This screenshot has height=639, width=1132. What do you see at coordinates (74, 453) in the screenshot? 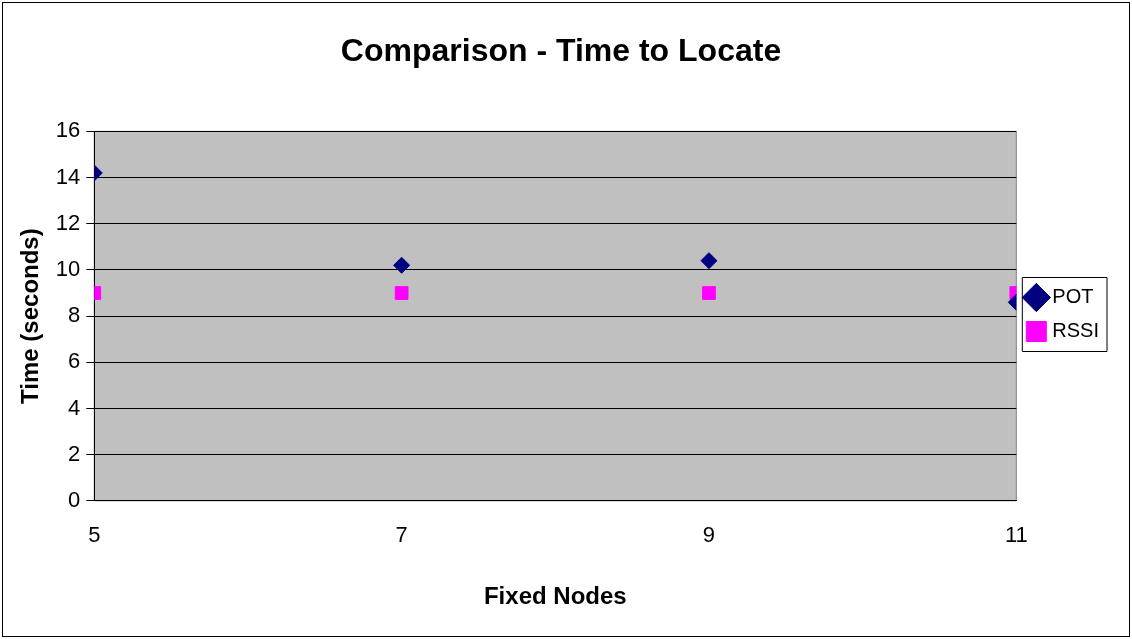
I see `y-tick-label: 2` at bounding box center [74, 453].